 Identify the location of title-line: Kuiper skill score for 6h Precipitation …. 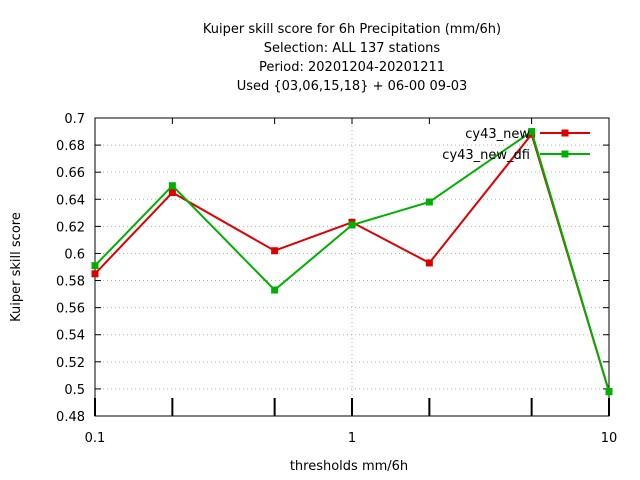
(352, 29).